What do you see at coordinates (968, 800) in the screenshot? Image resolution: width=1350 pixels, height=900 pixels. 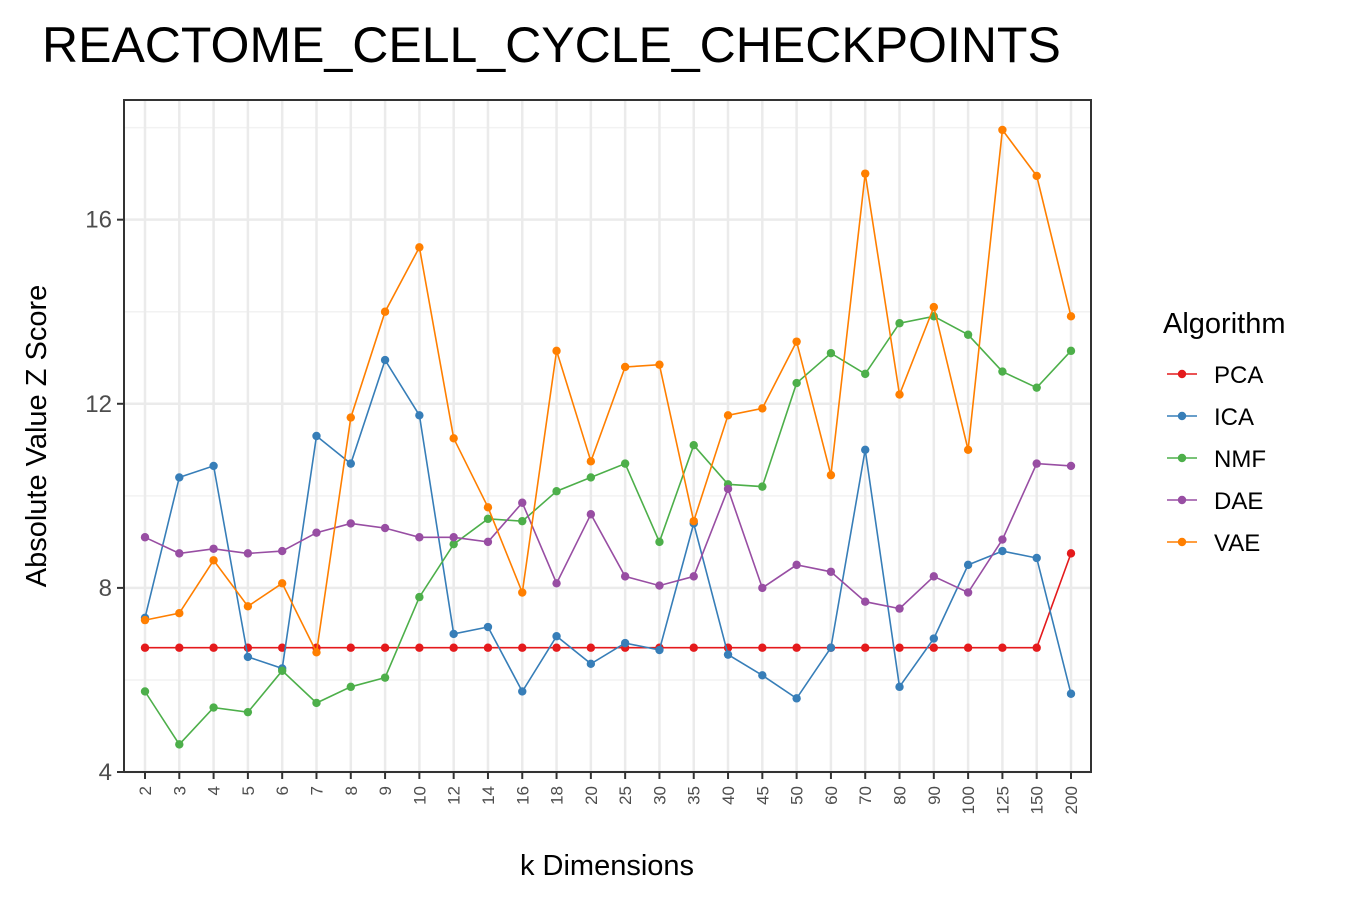 I see `x-tick-label: 100` at bounding box center [968, 800].